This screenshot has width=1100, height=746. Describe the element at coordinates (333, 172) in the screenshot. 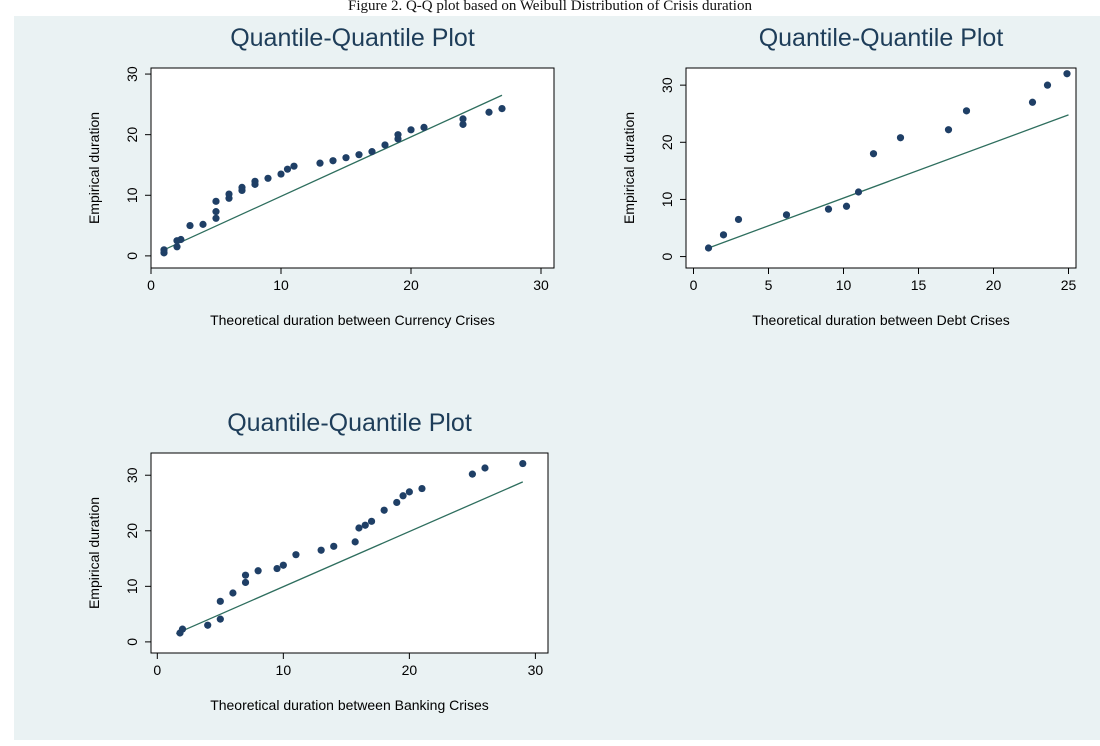

I see `reference-line` at that location.